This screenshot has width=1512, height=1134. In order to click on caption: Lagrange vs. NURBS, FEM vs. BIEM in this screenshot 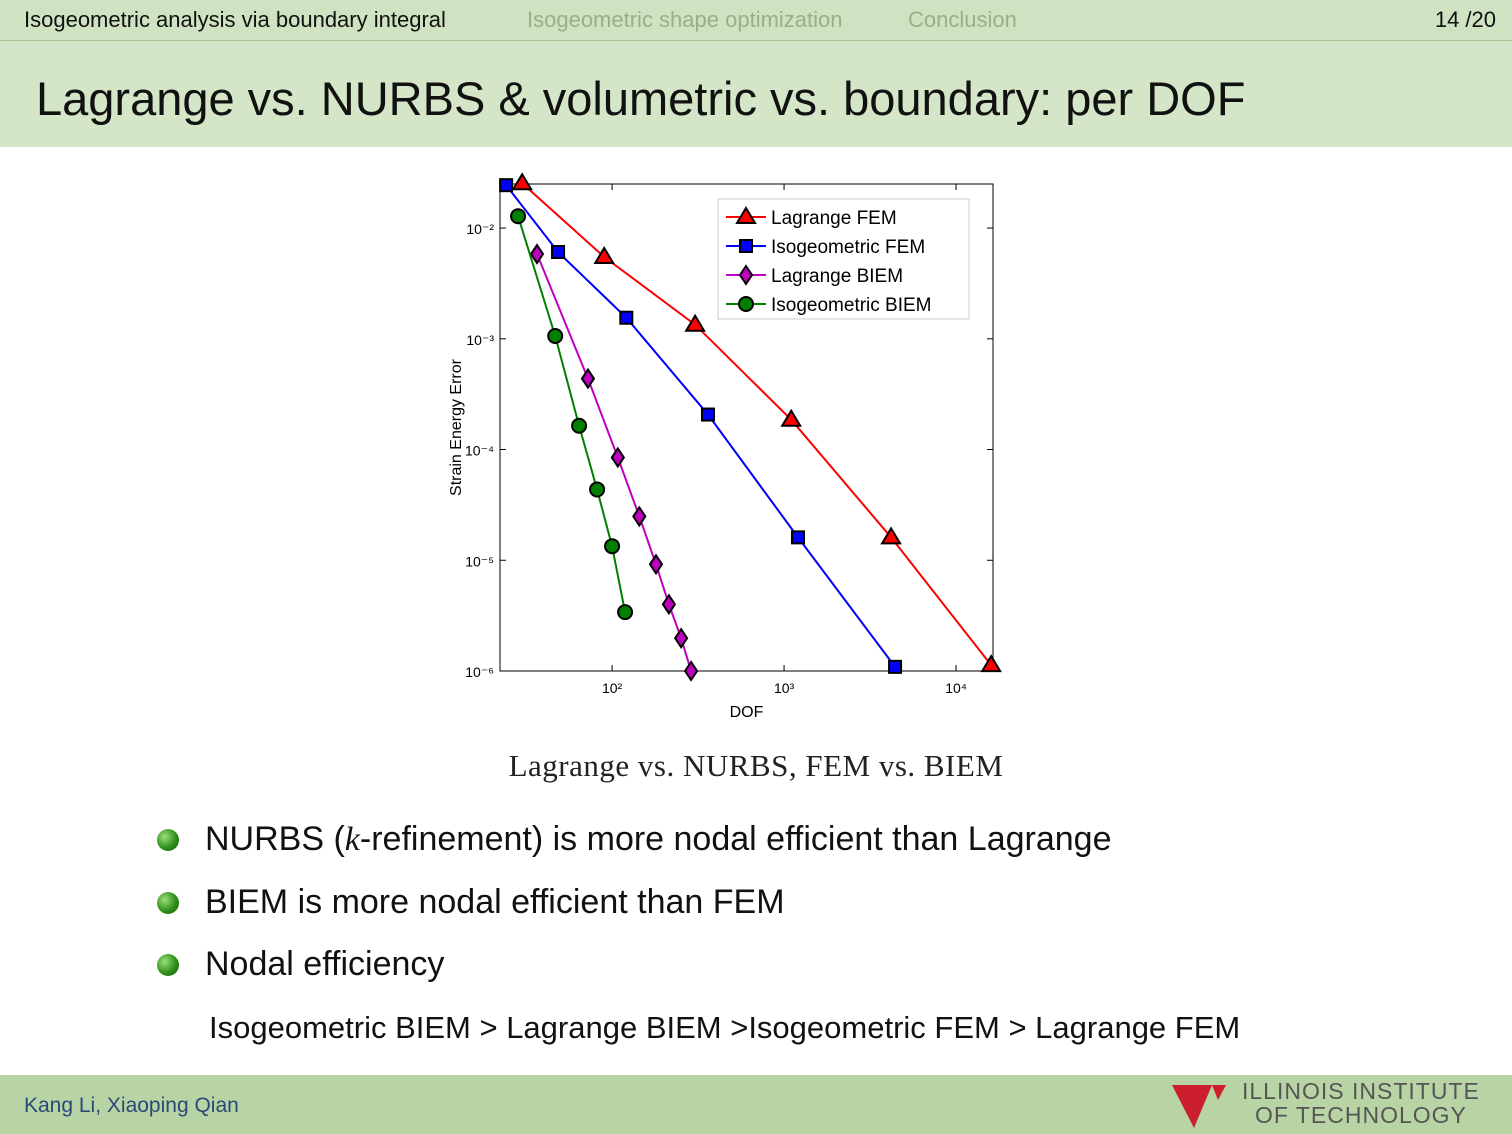, I will do `click(756, 765)`.